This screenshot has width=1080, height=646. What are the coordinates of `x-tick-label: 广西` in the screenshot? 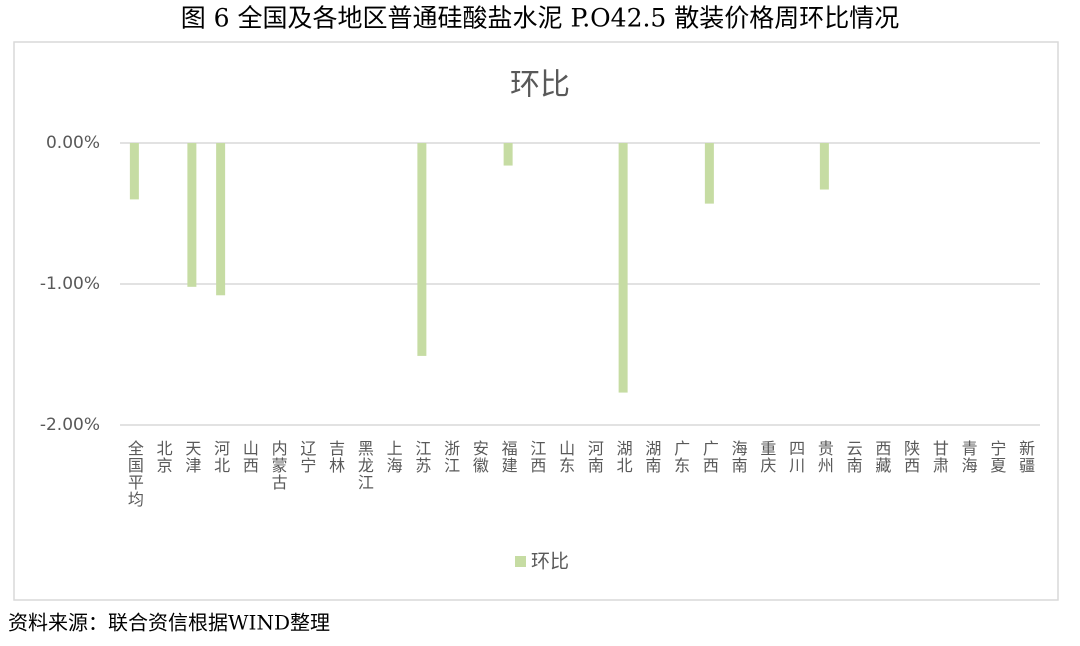 It's located at (709, 457).